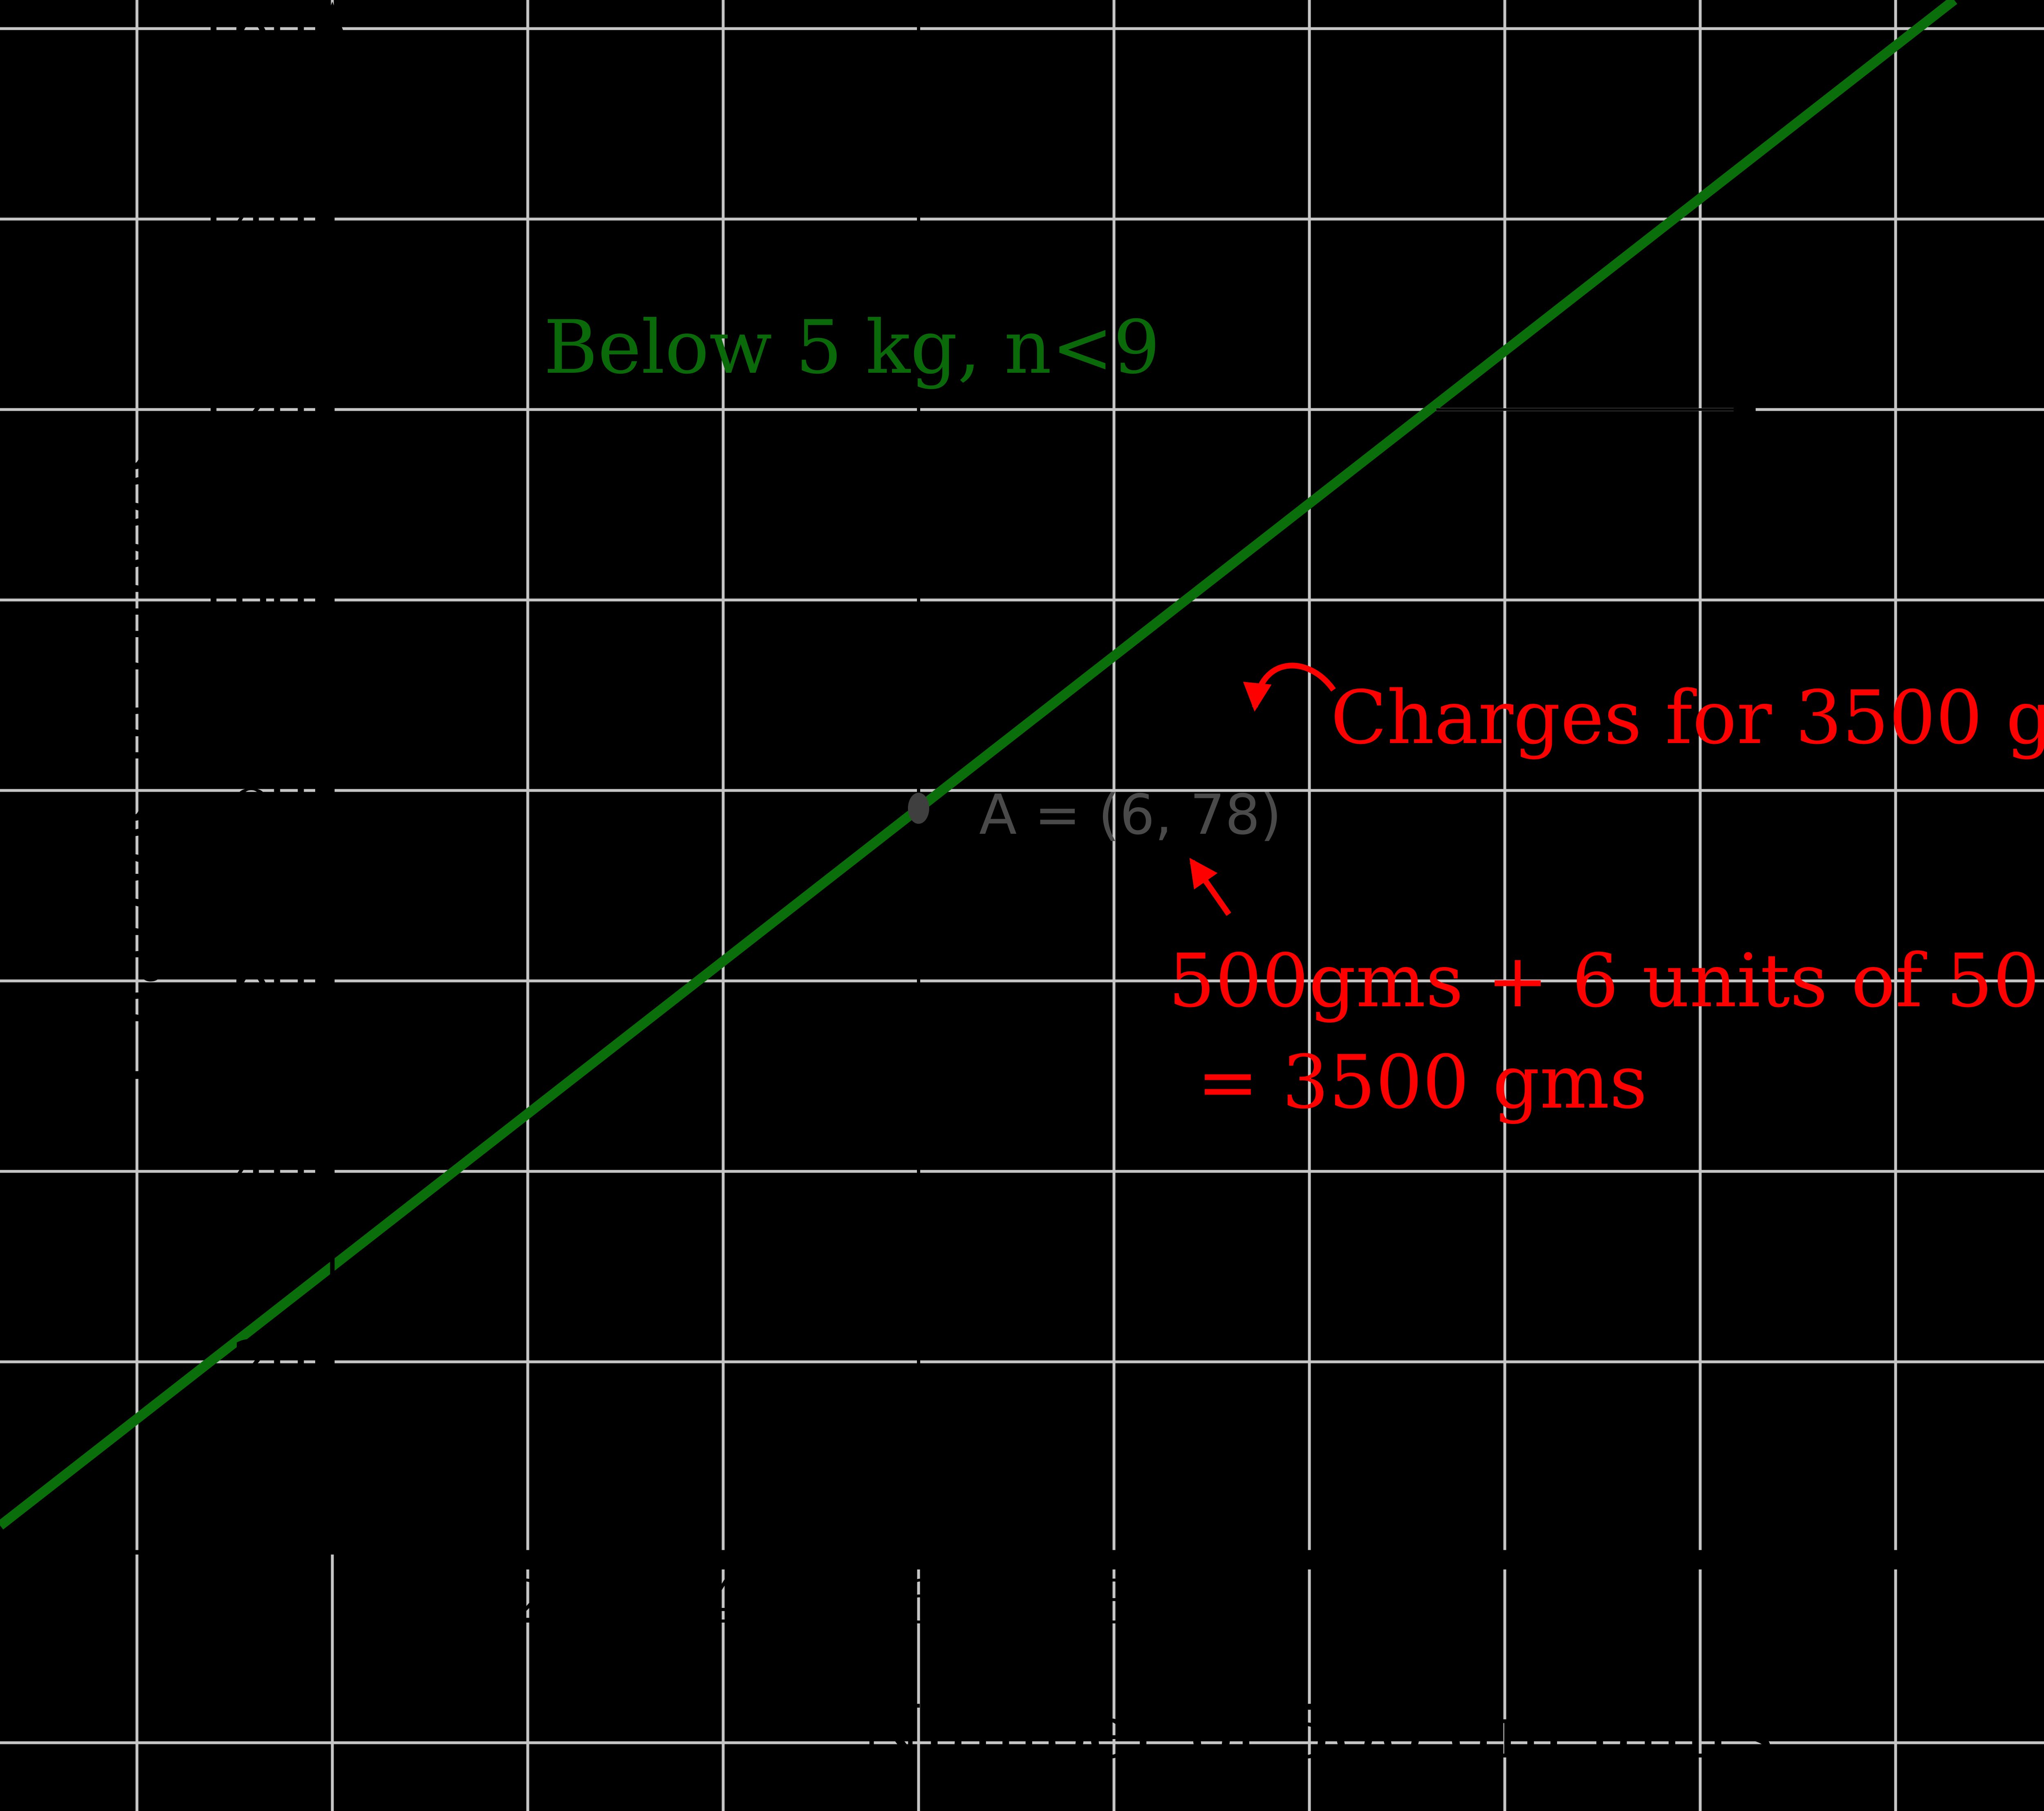  I want to click on arrow-to-point-a, so click(1210, 886).